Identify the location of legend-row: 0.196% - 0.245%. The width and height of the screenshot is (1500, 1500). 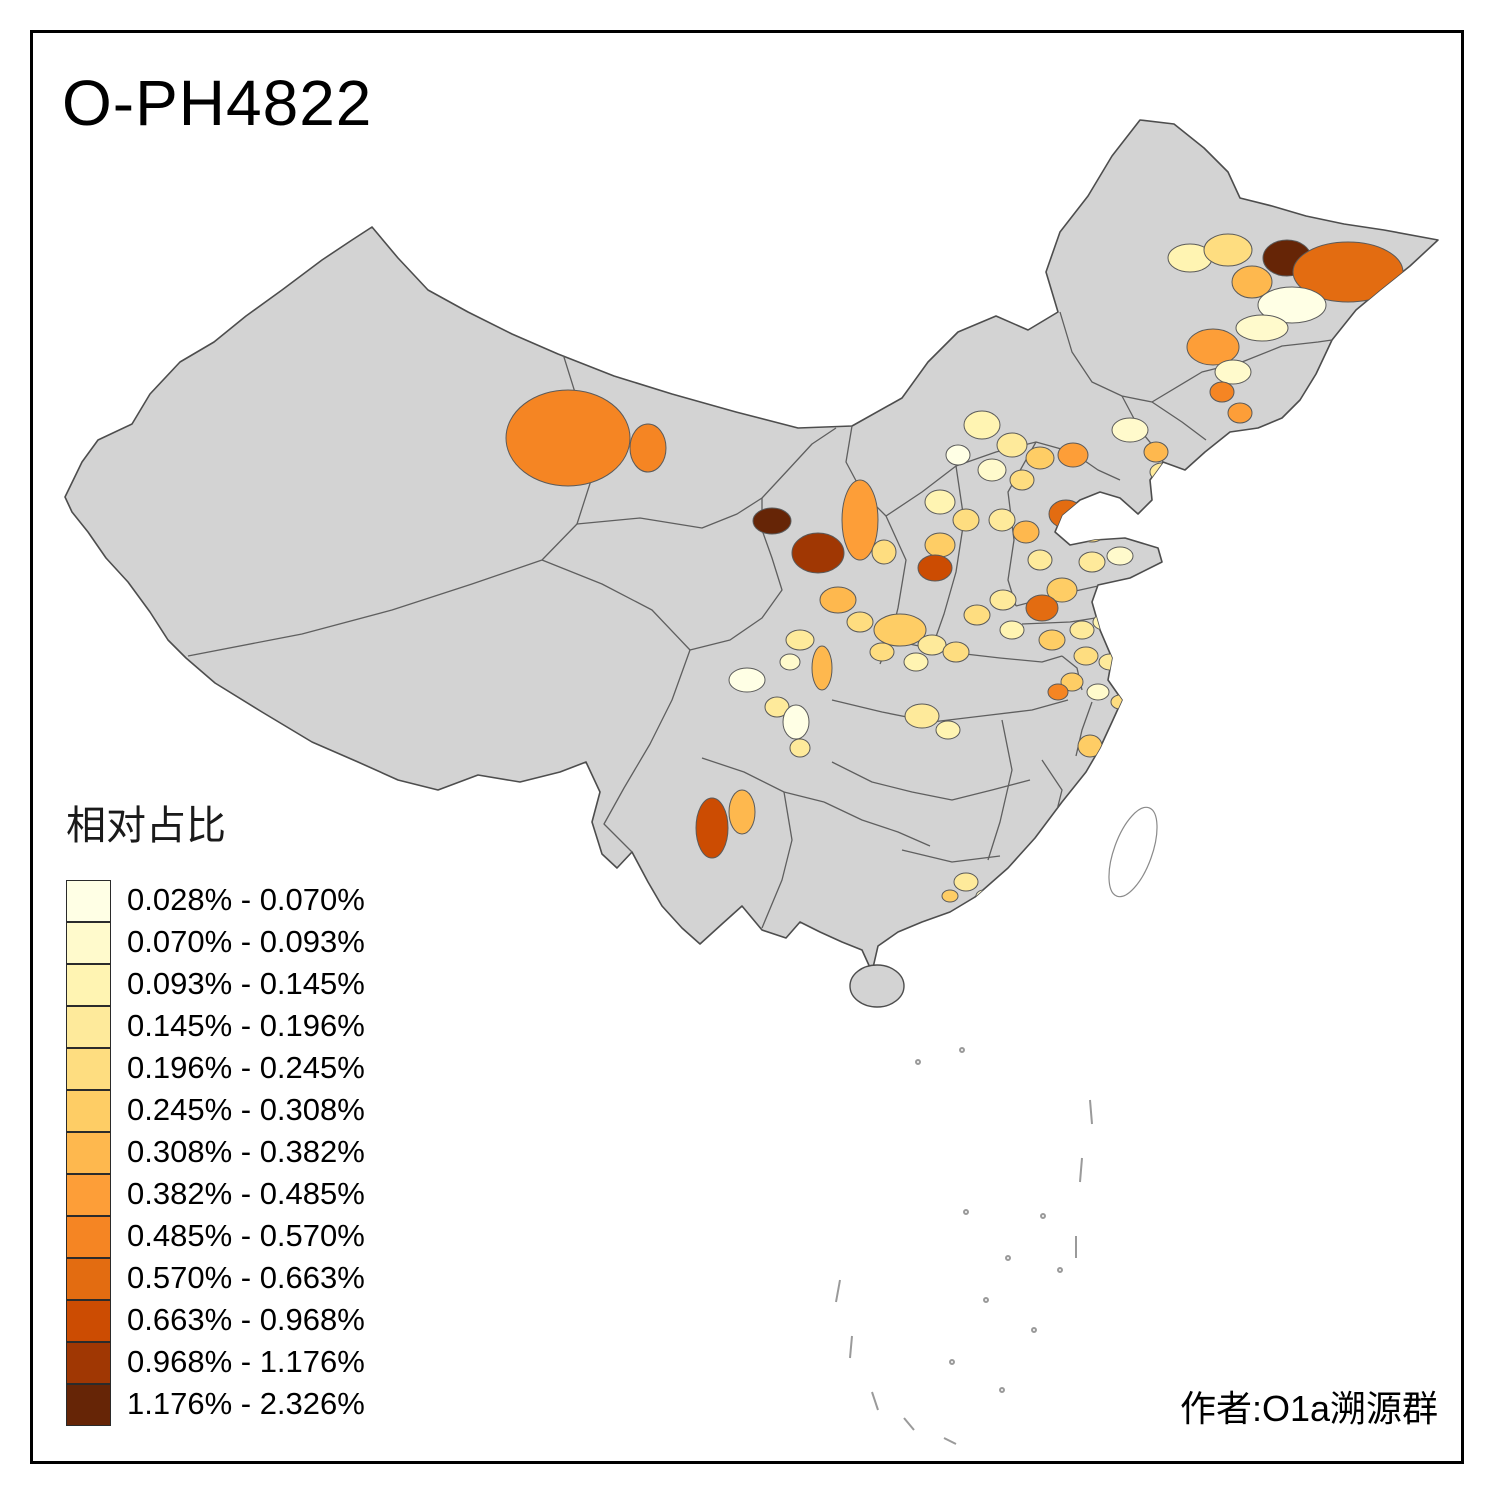
(215, 1068).